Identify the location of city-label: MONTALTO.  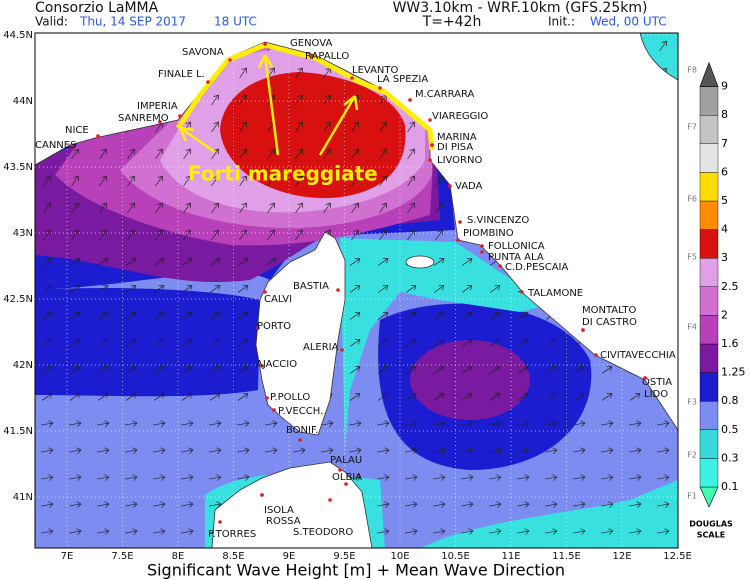
(609, 310).